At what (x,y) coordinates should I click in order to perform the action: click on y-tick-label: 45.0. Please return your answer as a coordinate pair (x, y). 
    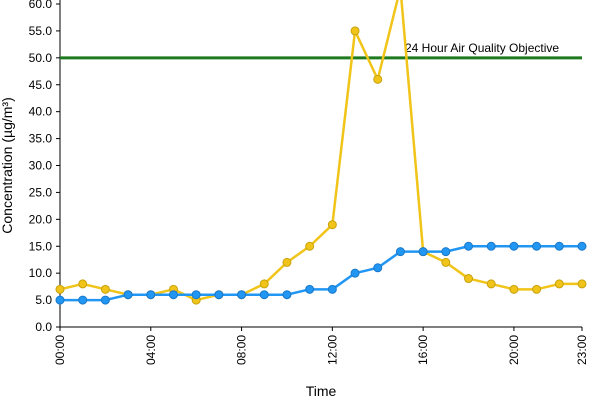
    Looking at the image, I should click on (41, 85).